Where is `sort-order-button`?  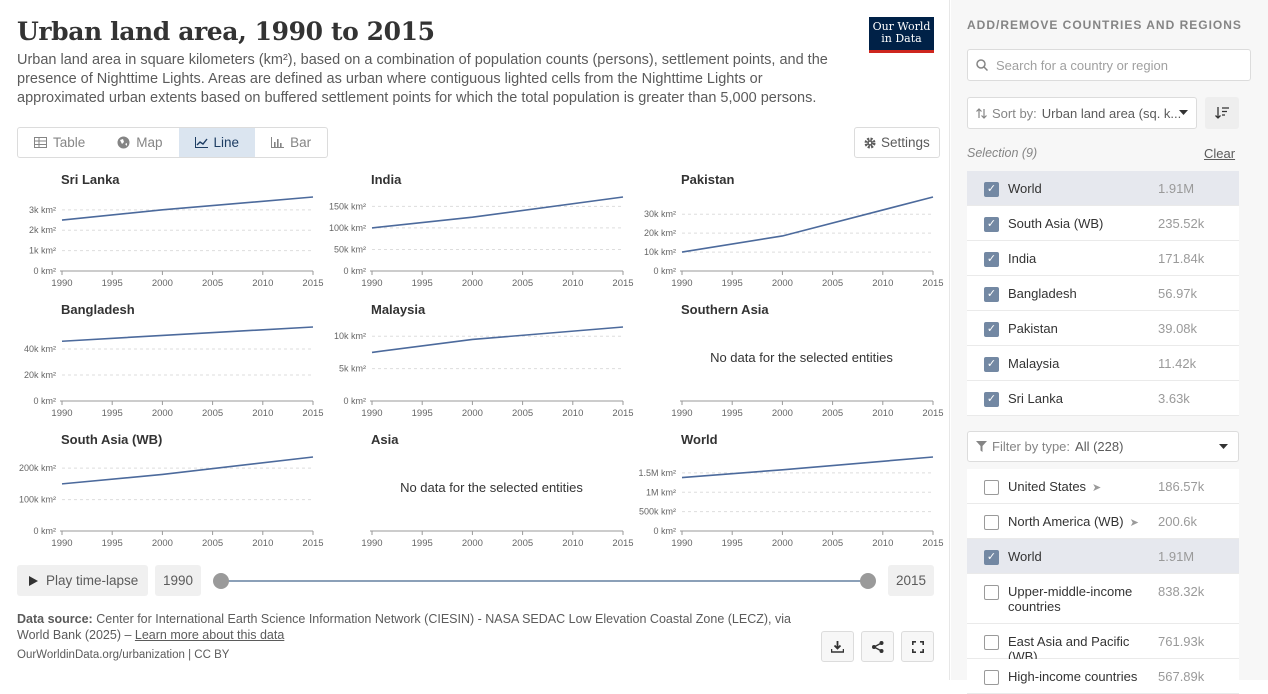
sort-order-button is located at coordinates (1222, 113).